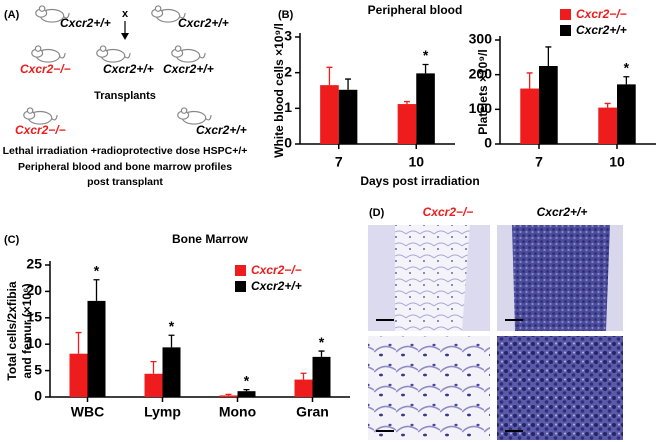 This screenshot has height=442, width=663. I want to click on marrow-region, so click(561, 278).